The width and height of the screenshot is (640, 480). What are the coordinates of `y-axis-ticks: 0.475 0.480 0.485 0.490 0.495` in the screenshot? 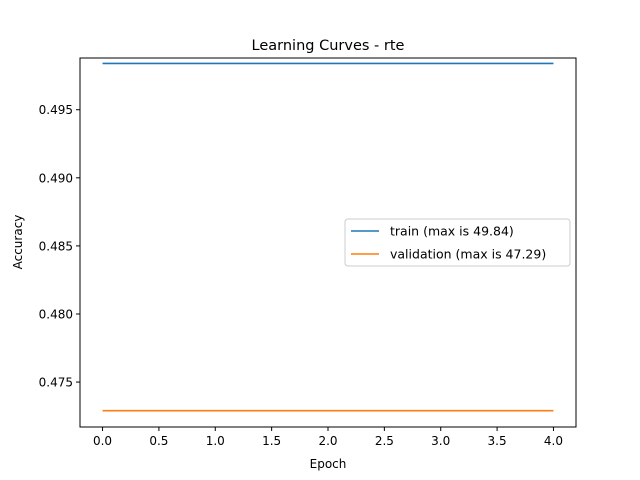 It's located at (59, 246).